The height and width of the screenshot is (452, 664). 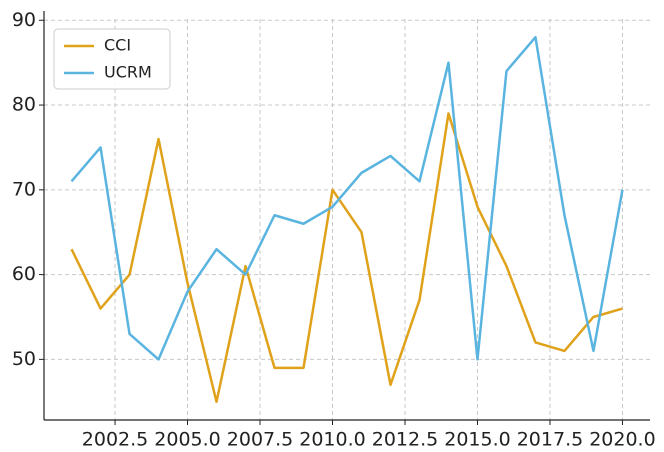 What do you see at coordinates (24, 189) in the screenshot?
I see `y-tick-label: 70` at bounding box center [24, 189].